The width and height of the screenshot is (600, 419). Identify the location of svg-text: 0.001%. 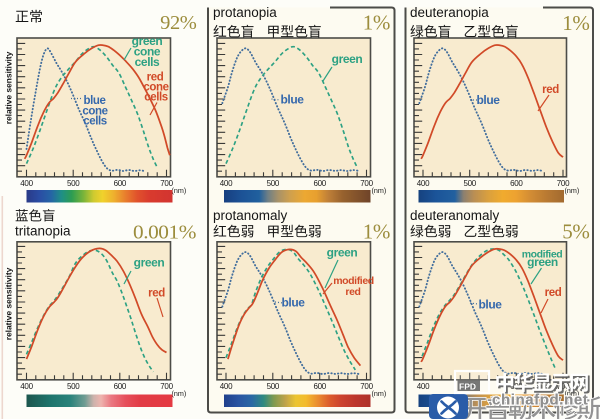
(164, 233).